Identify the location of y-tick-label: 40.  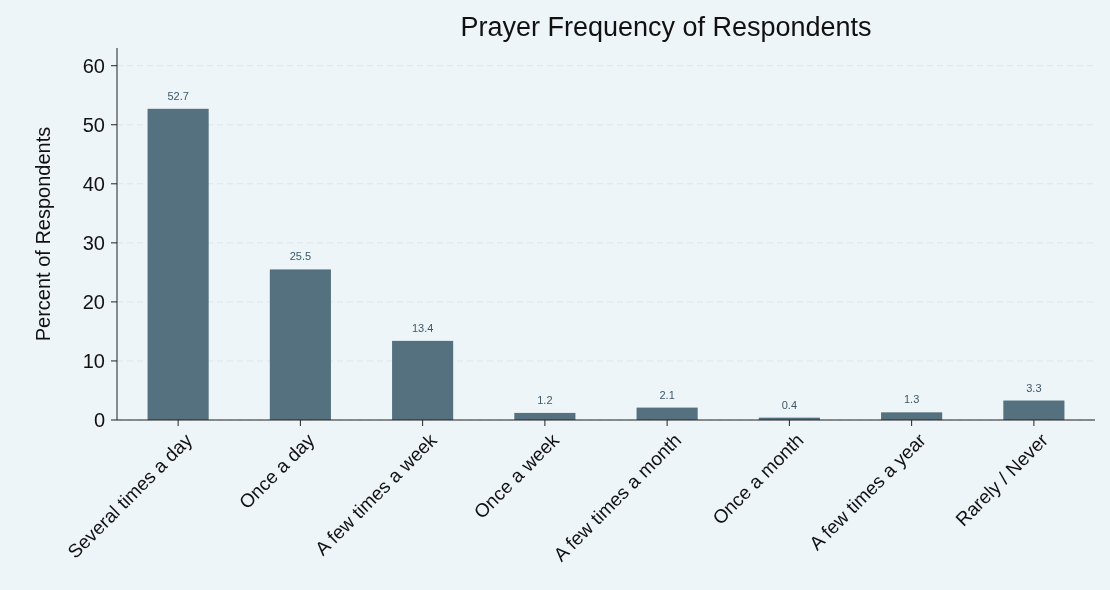
(93, 183).